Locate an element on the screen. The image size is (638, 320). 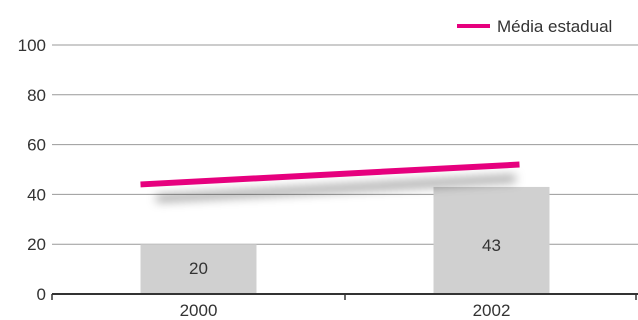
legend-label: Média estadual is located at coordinates (554, 26).